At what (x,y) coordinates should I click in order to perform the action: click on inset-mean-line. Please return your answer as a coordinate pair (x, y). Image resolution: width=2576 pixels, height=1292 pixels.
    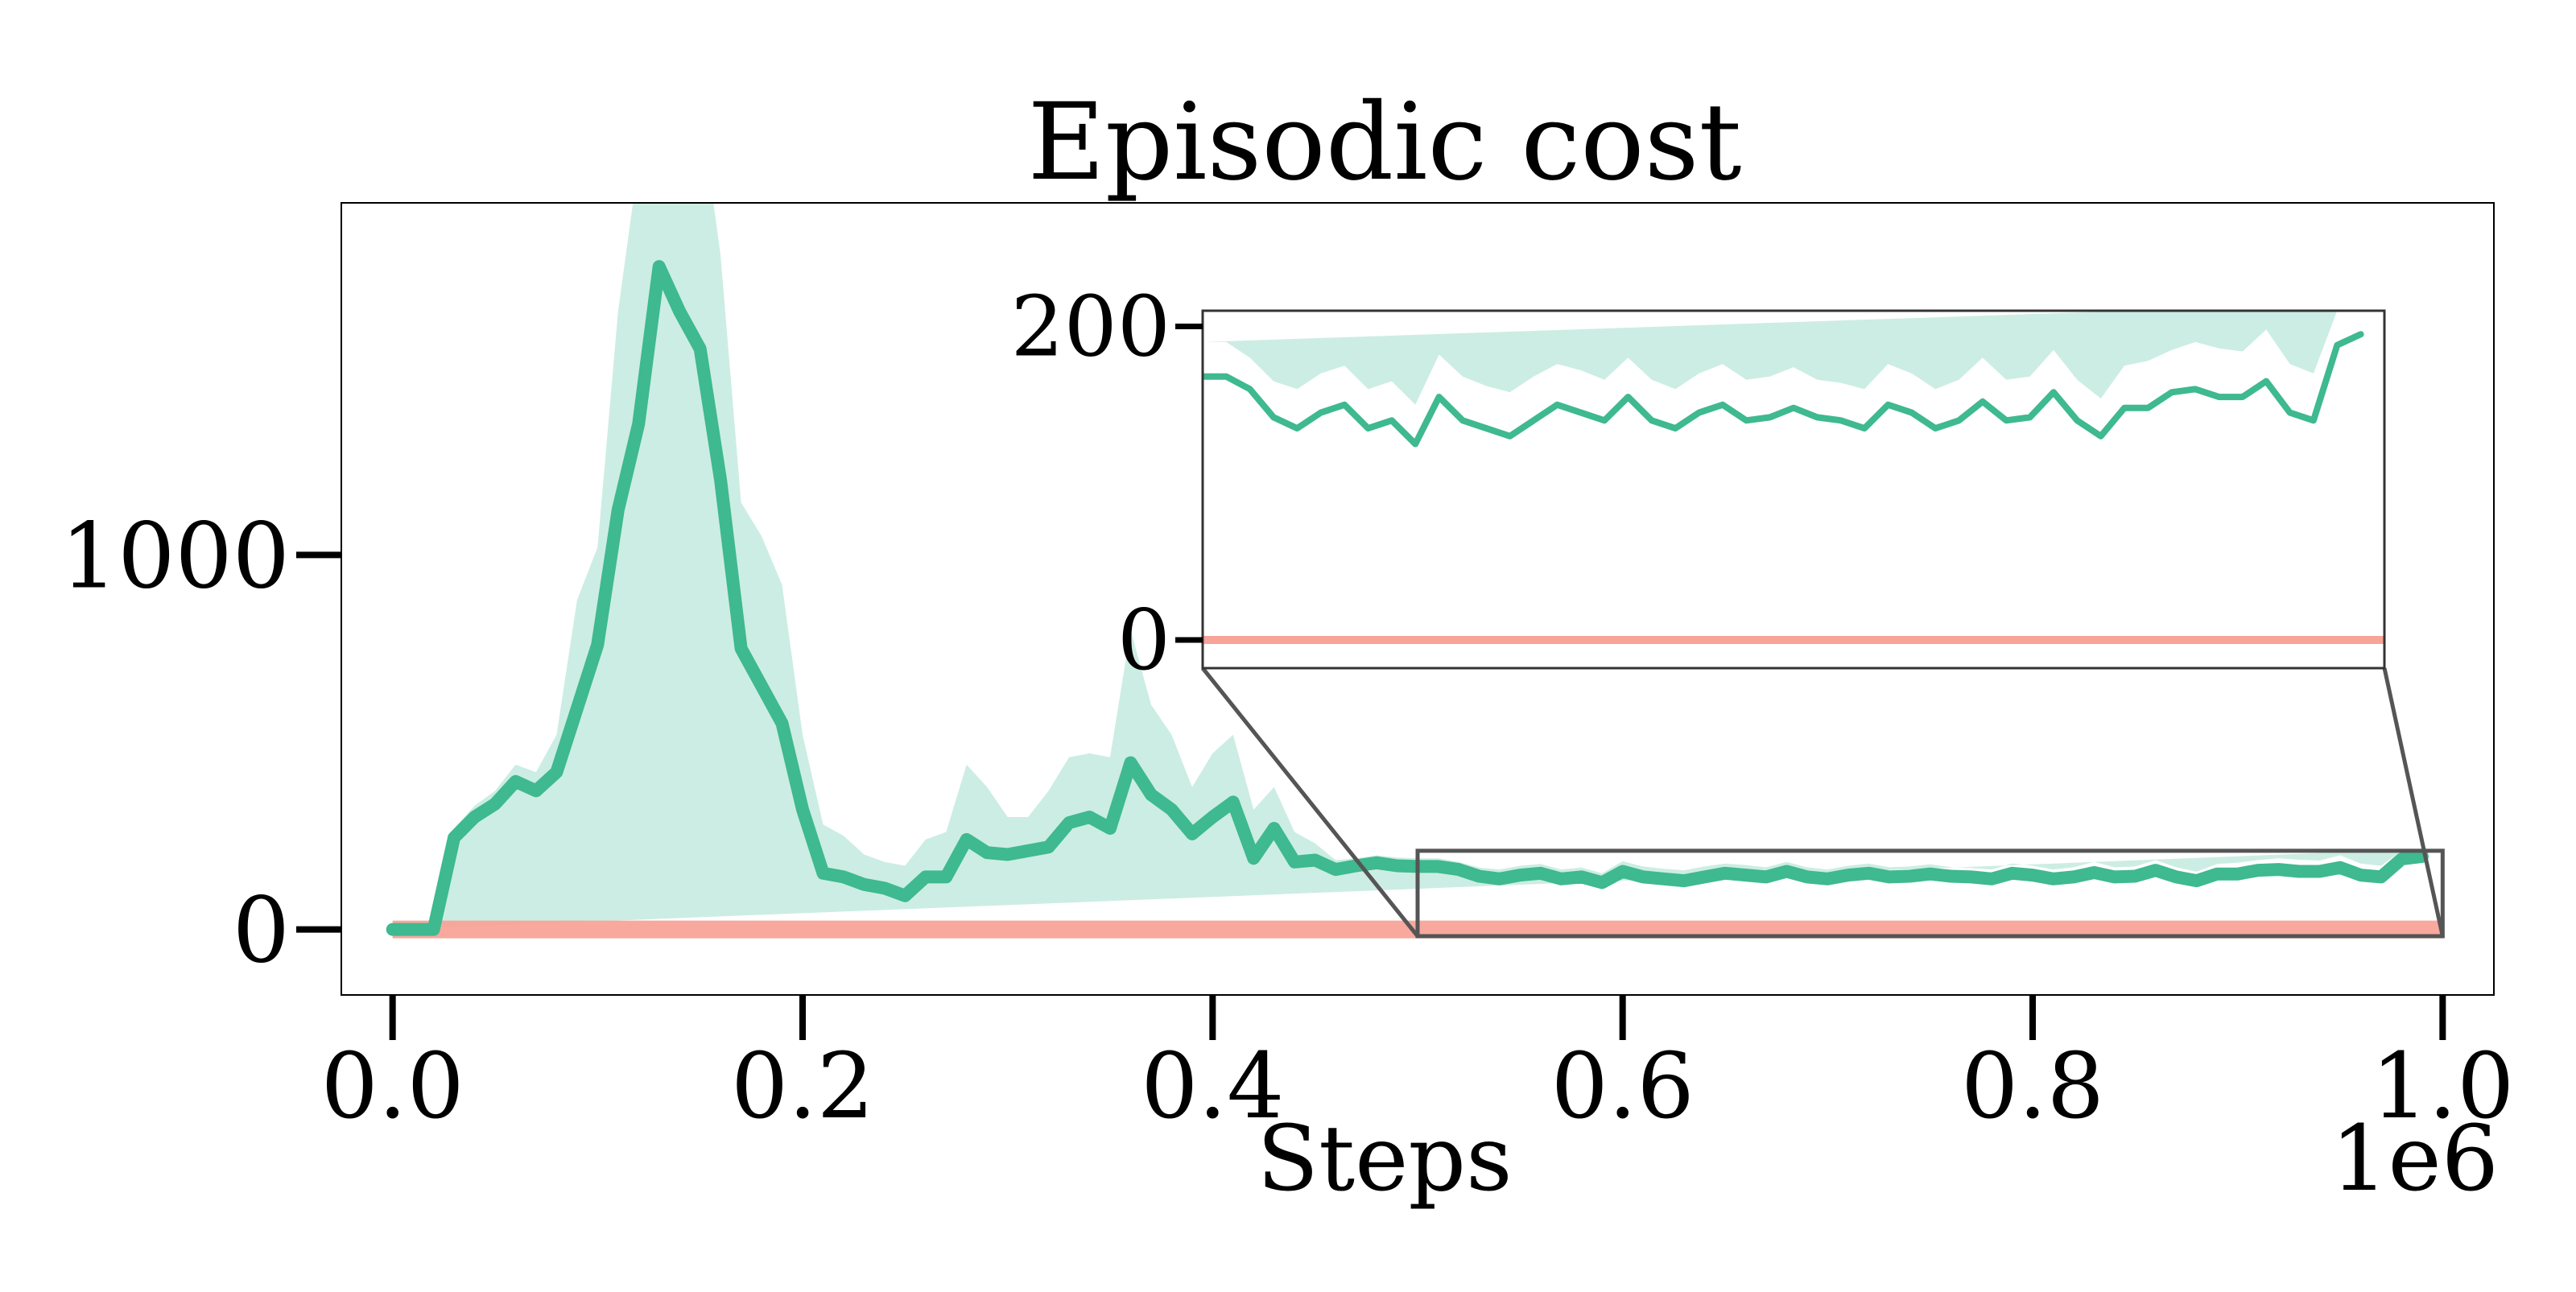
    Looking at the image, I should click on (1783, 389).